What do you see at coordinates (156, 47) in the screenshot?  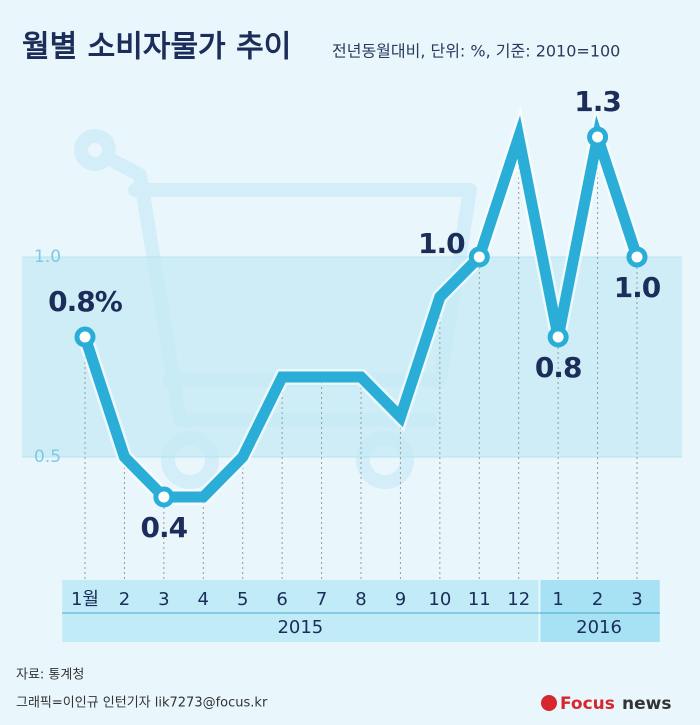 I see `chart-title: 월별 소비자물가 추이` at bounding box center [156, 47].